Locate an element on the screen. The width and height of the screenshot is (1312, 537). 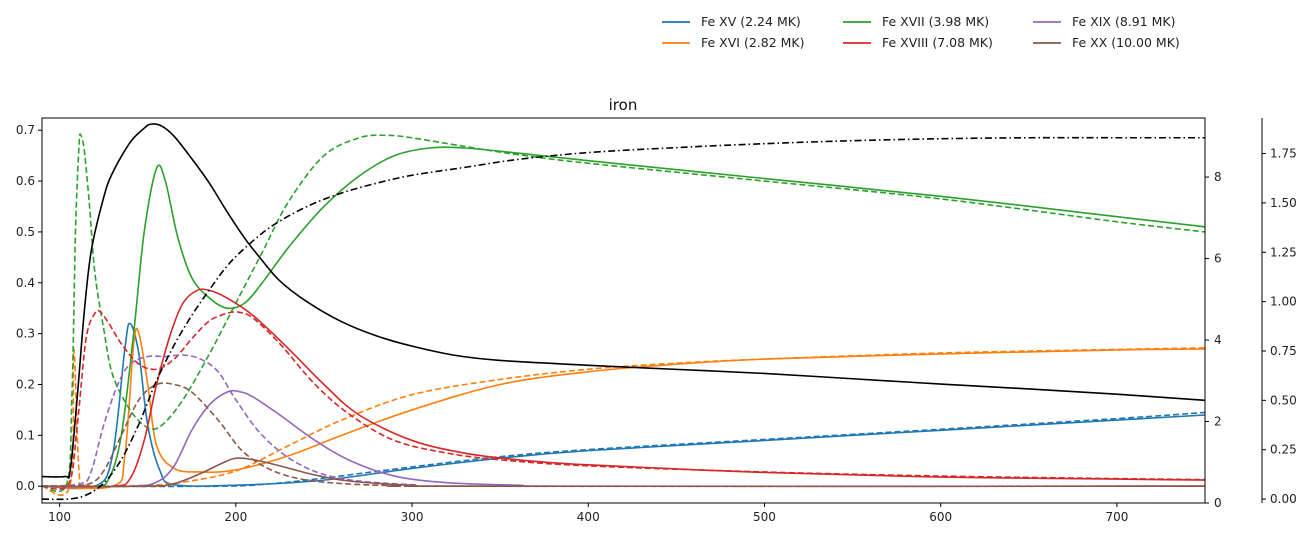
y-tick-label: 0.7 is located at coordinates (25, 130).